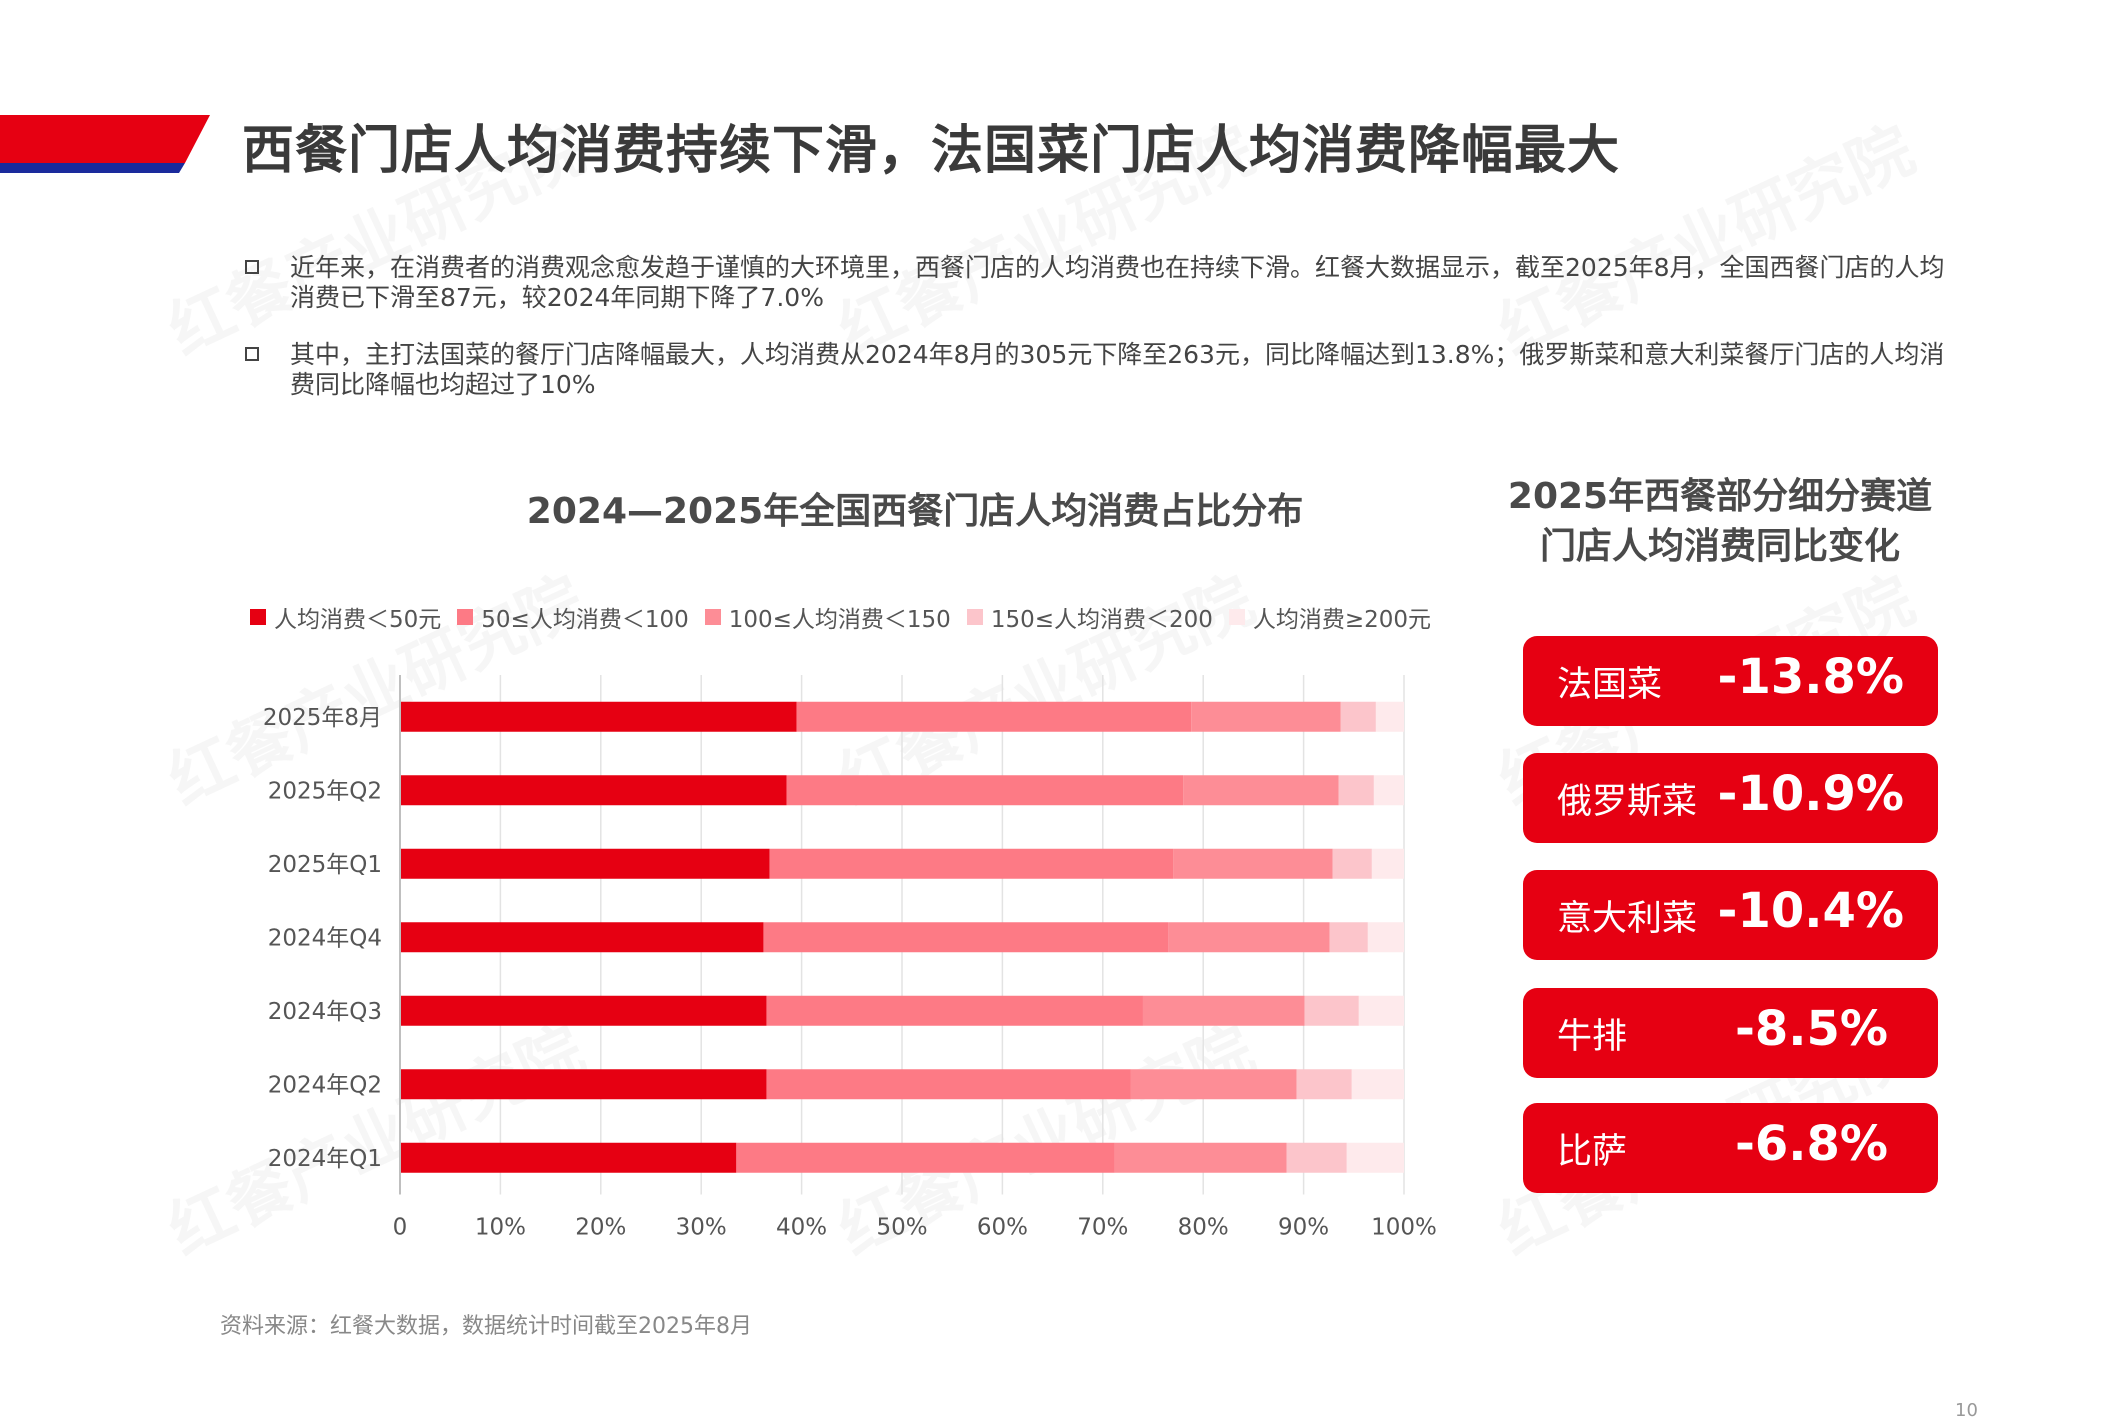  What do you see at coordinates (1810, 677) in the screenshot?
I see `cuisine-change-value: -13.8%` at bounding box center [1810, 677].